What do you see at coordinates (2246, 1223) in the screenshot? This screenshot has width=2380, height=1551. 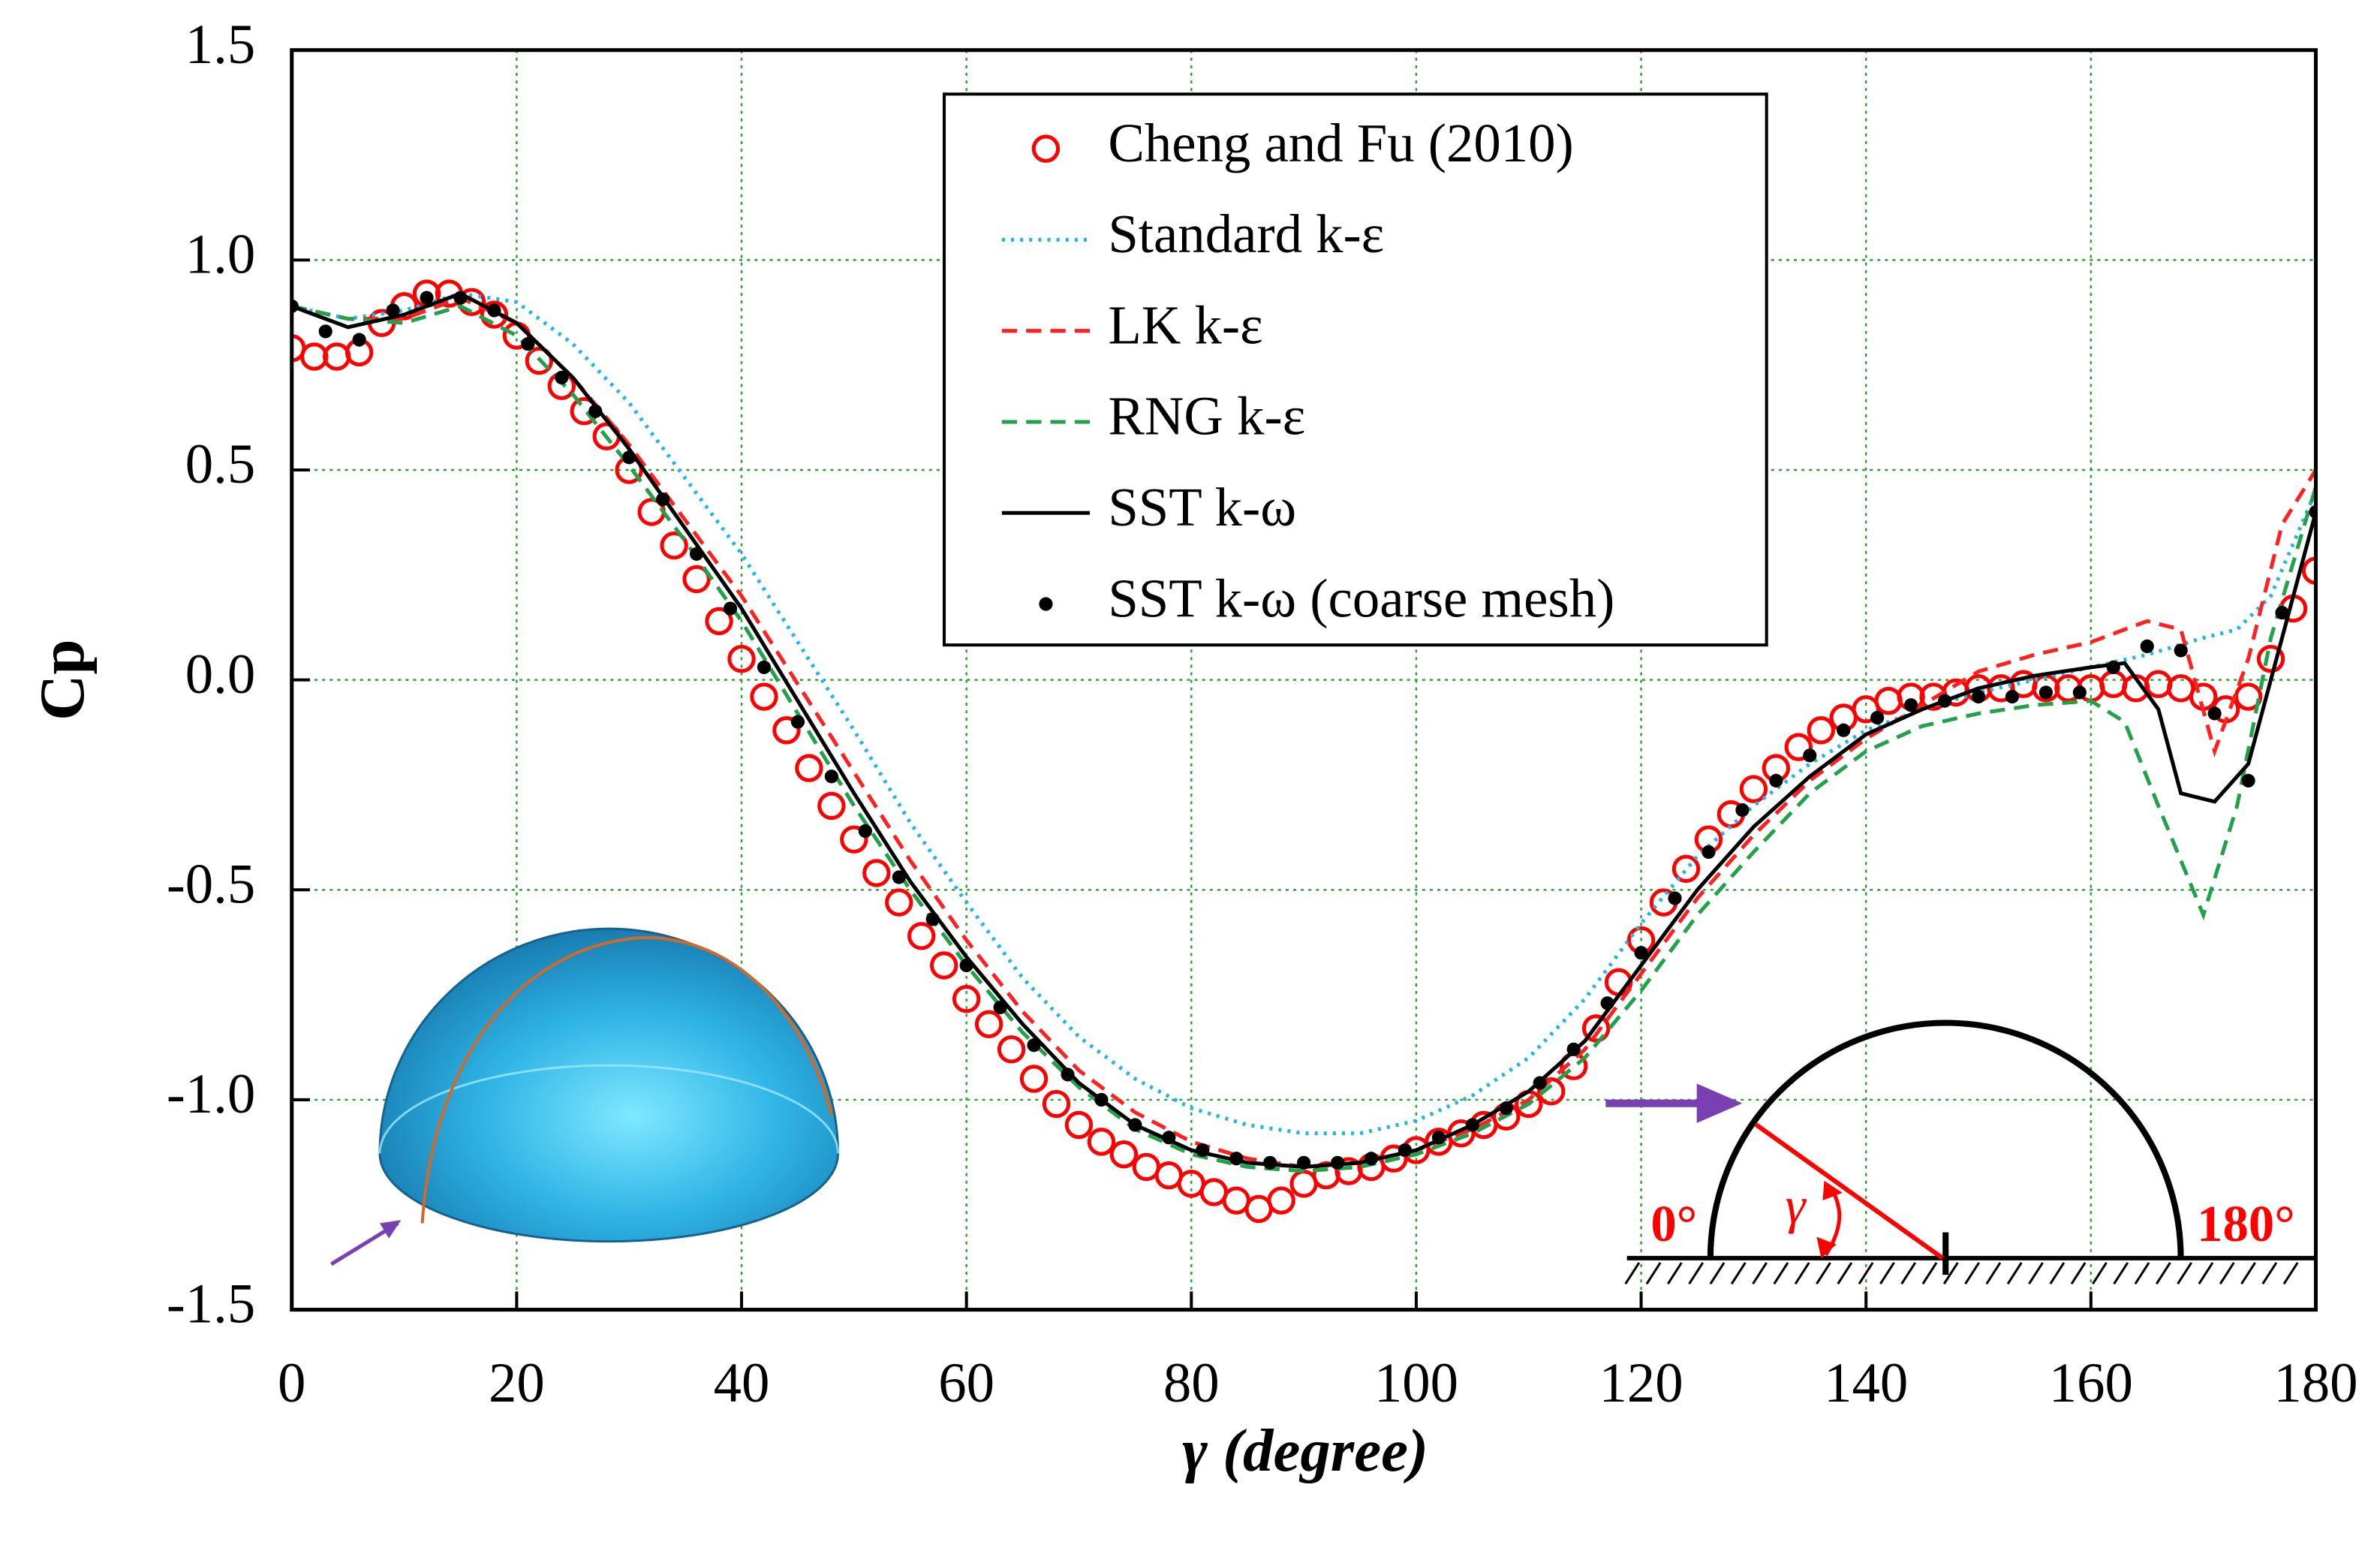 I see `annotation: 180°` at bounding box center [2246, 1223].